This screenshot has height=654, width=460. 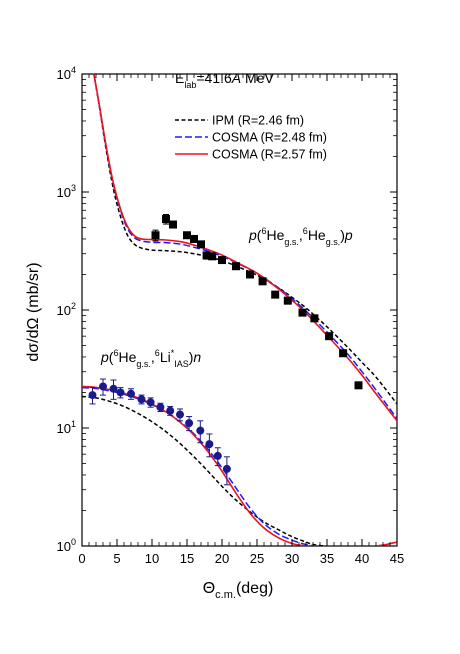 I want to click on y-axis-title: dσ/dΩ (mb/sr), so click(x=33, y=311).